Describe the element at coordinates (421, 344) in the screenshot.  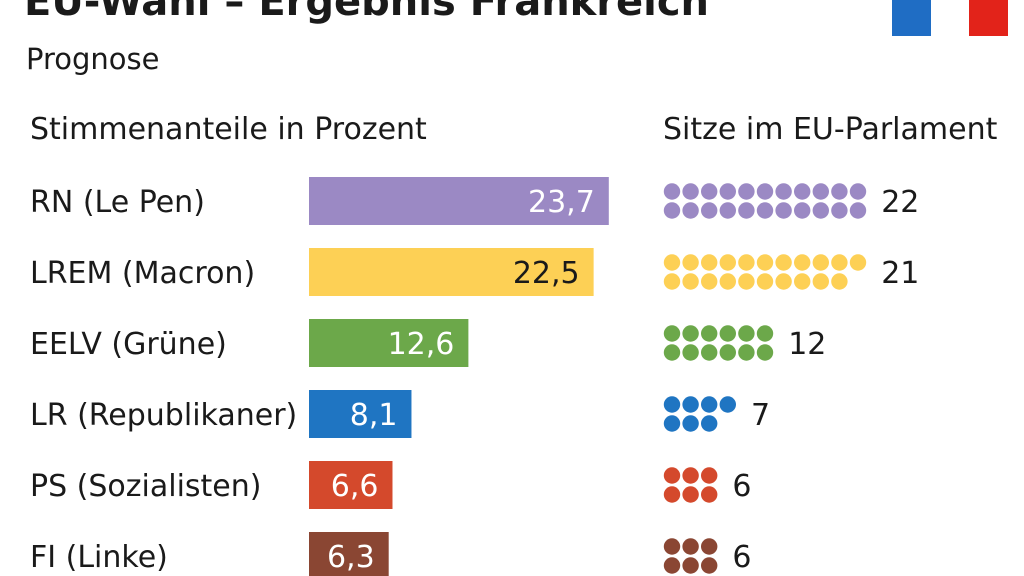
I see `bar-value-label: 12,6` at that location.